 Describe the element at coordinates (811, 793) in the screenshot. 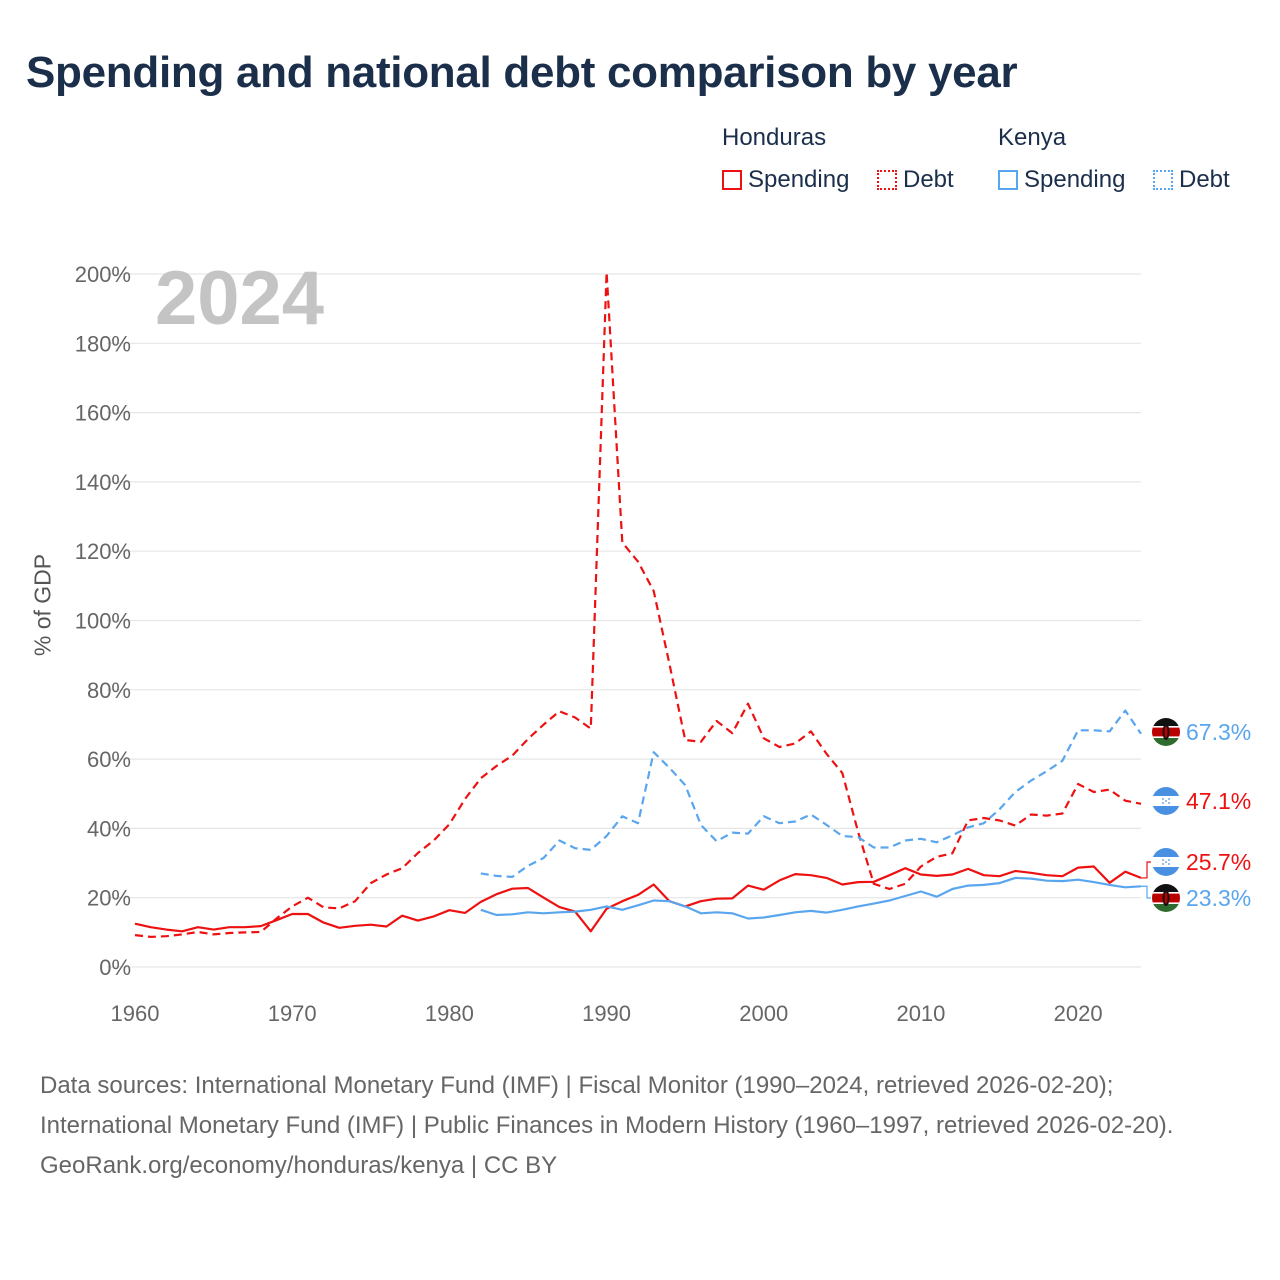

I see `series-line-kenya-debt` at that location.